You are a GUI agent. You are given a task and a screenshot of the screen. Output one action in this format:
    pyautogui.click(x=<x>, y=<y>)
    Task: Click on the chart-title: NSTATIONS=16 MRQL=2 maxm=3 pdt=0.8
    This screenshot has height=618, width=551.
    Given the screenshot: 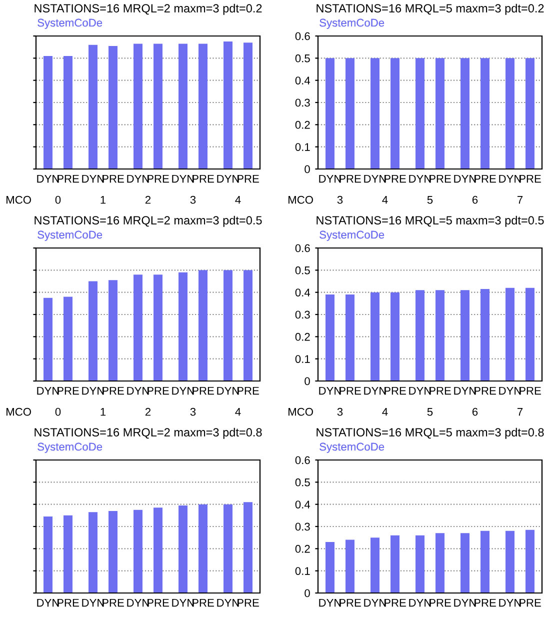 What is the action you would take?
    pyautogui.click(x=148, y=433)
    